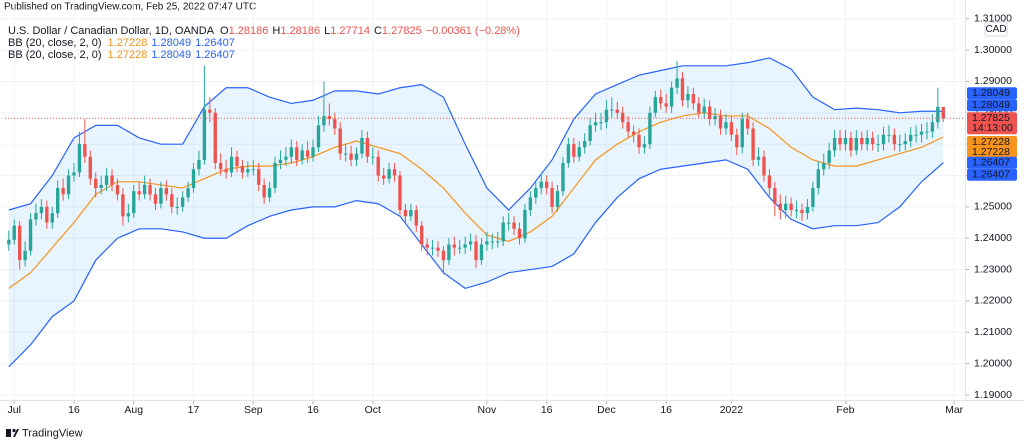  What do you see at coordinates (845, 410) in the screenshot?
I see `x-tick-label: Feb` at bounding box center [845, 410].